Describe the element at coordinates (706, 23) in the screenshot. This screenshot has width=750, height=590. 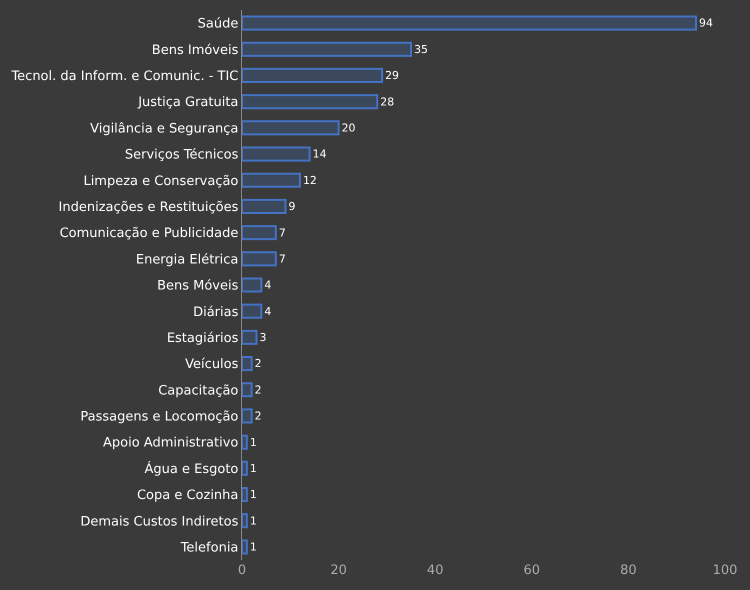
I see `data-label: 94` at that location.